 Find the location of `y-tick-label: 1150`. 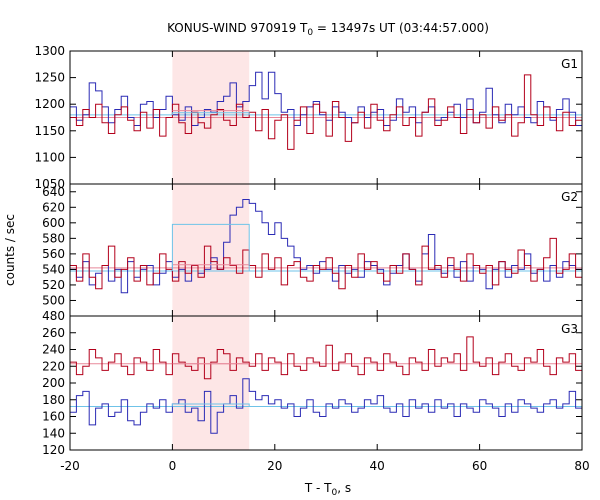

y-tick-label: 1150 is located at coordinates (49, 131).